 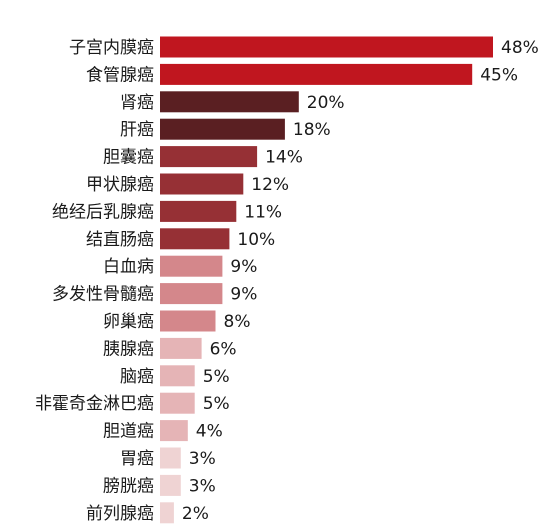 I want to click on value-label-16: 3%, so click(x=202, y=486).